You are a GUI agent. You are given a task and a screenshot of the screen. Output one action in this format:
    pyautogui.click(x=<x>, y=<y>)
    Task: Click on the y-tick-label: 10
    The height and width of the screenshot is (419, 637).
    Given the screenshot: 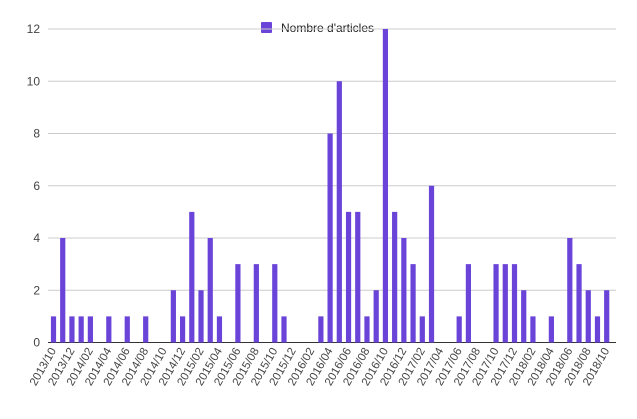 What is the action you would take?
    pyautogui.click(x=34, y=81)
    